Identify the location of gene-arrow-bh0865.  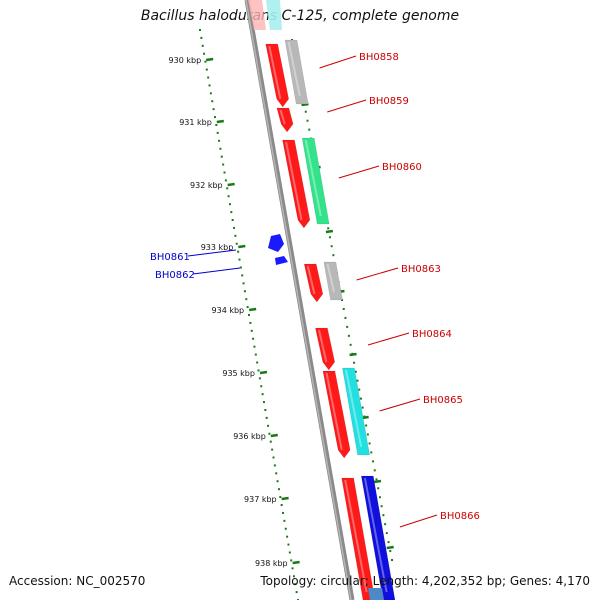
(336, 414).